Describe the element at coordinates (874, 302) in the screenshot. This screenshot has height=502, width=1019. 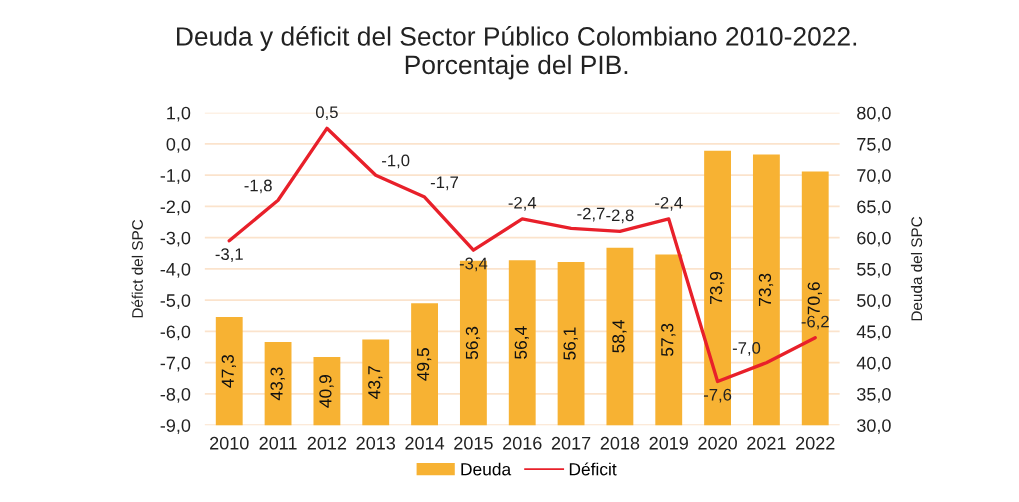
I see `y2-tick-label: 50,0` at that location.